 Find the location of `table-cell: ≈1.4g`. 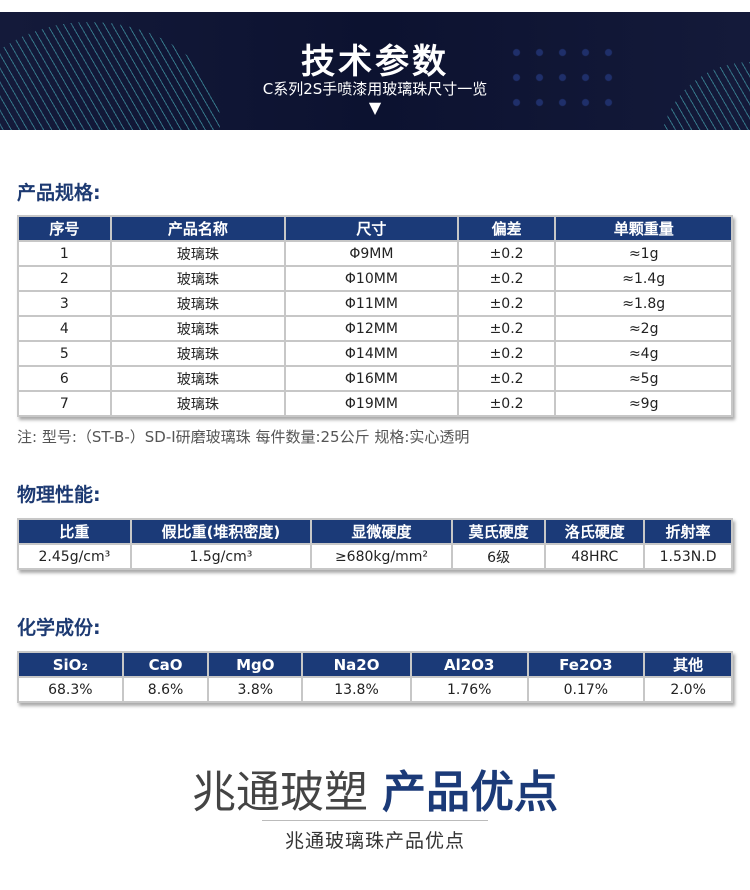

table-cell: ≈1.4g is located at coordinates (643, 278).